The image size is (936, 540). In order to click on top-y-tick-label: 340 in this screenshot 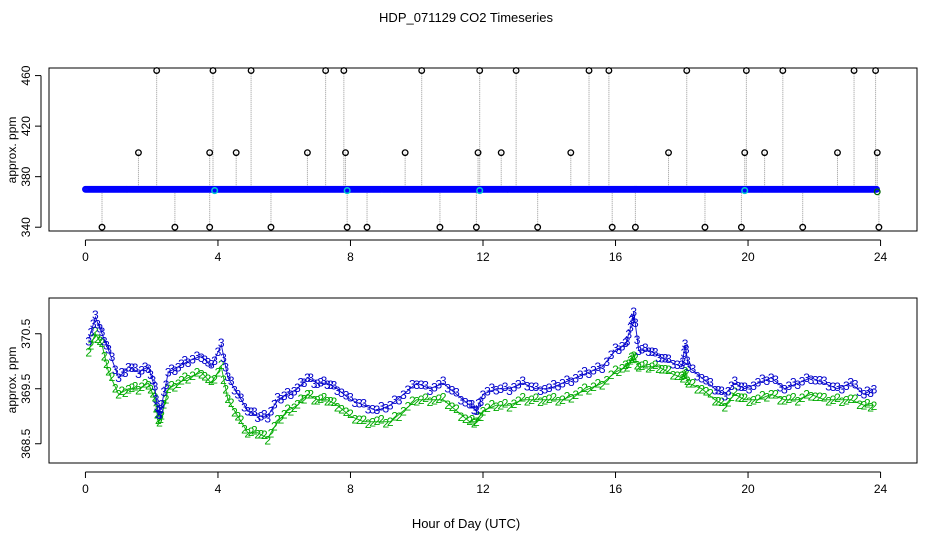, I will do `click(26, 227)`.